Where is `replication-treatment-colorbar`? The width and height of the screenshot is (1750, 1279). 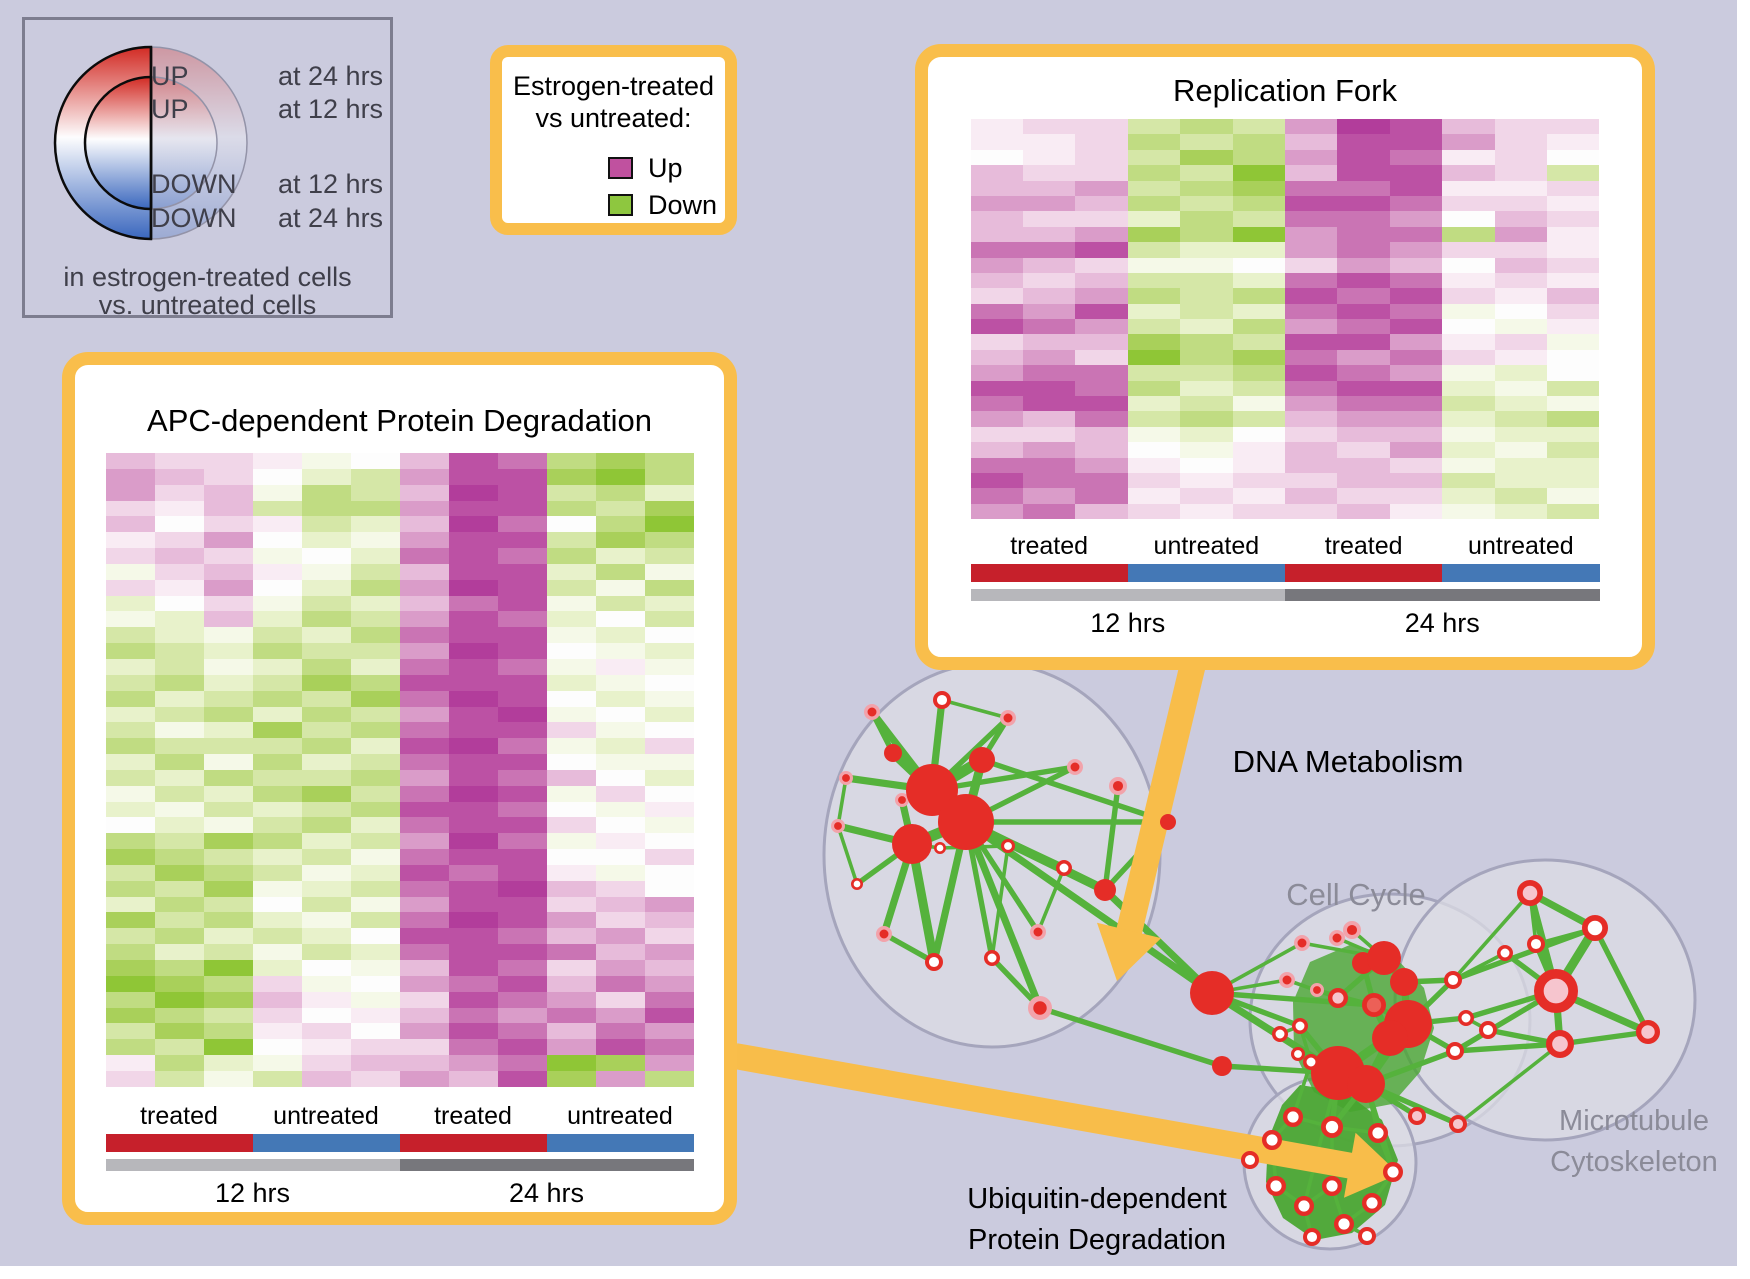 replication-treatment-colorbar is located at coordinates (1285, 573).